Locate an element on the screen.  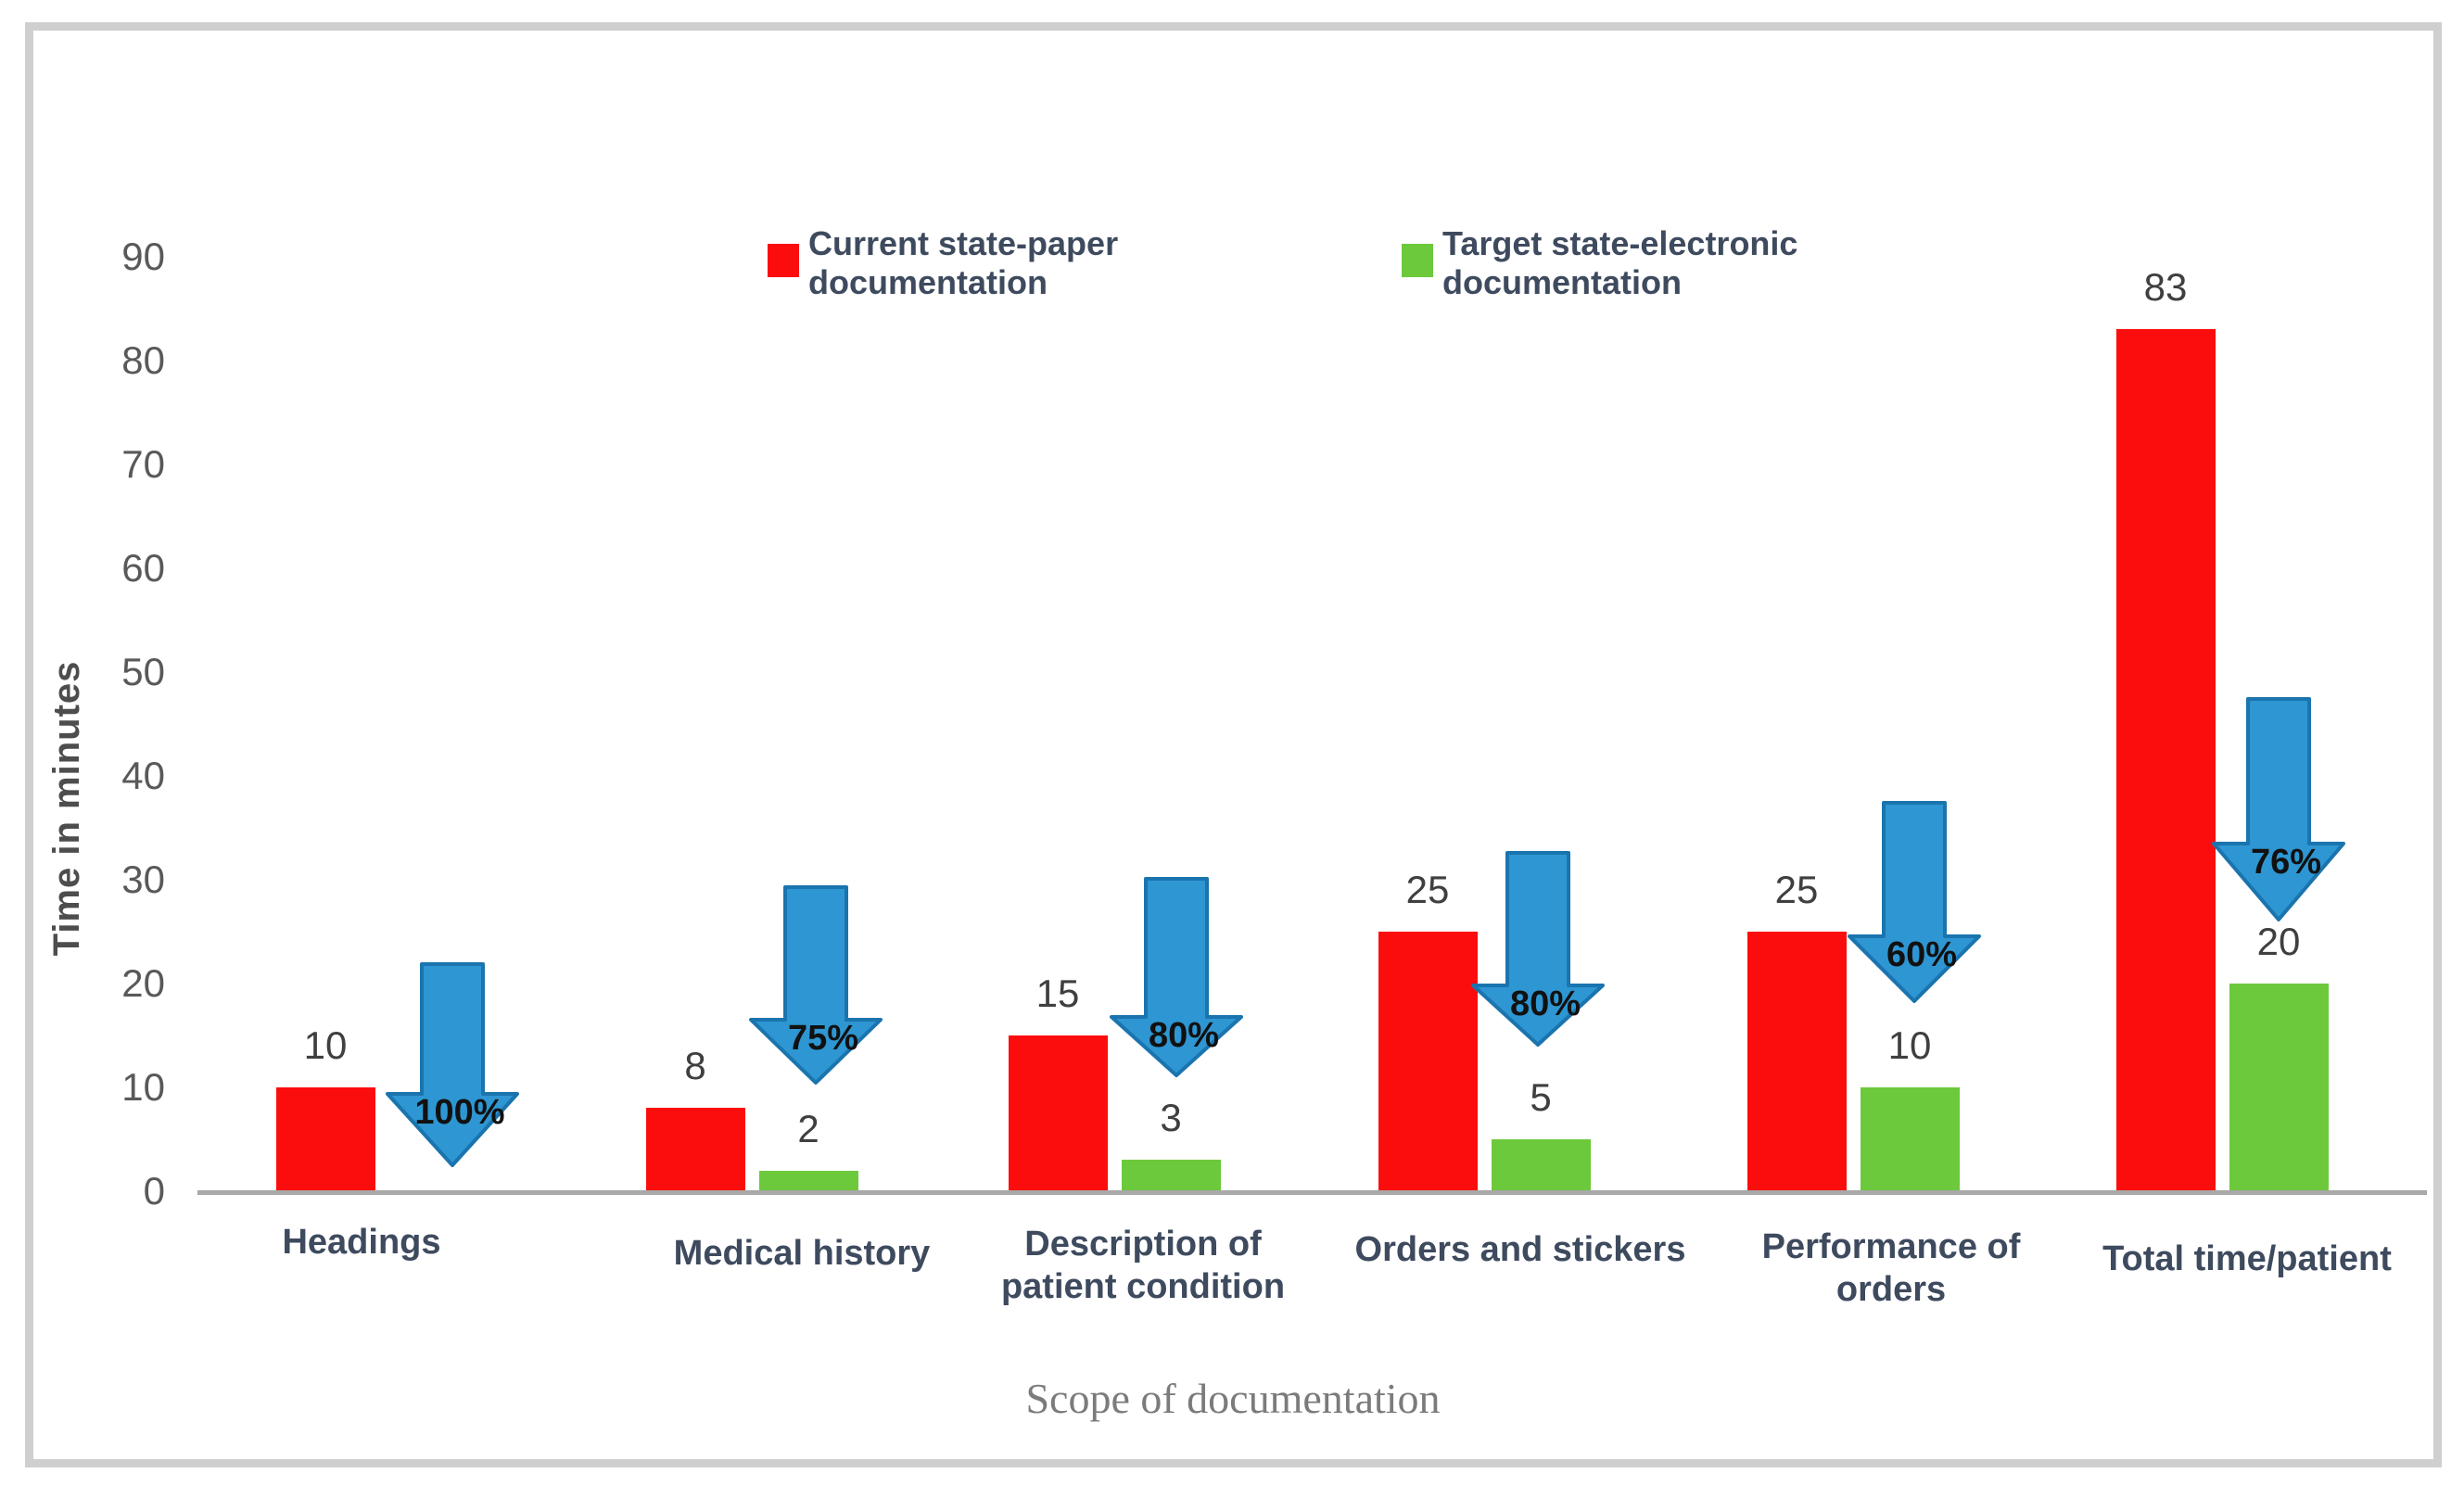
y-tick-label: 80 is located at coordinates (143, 360).